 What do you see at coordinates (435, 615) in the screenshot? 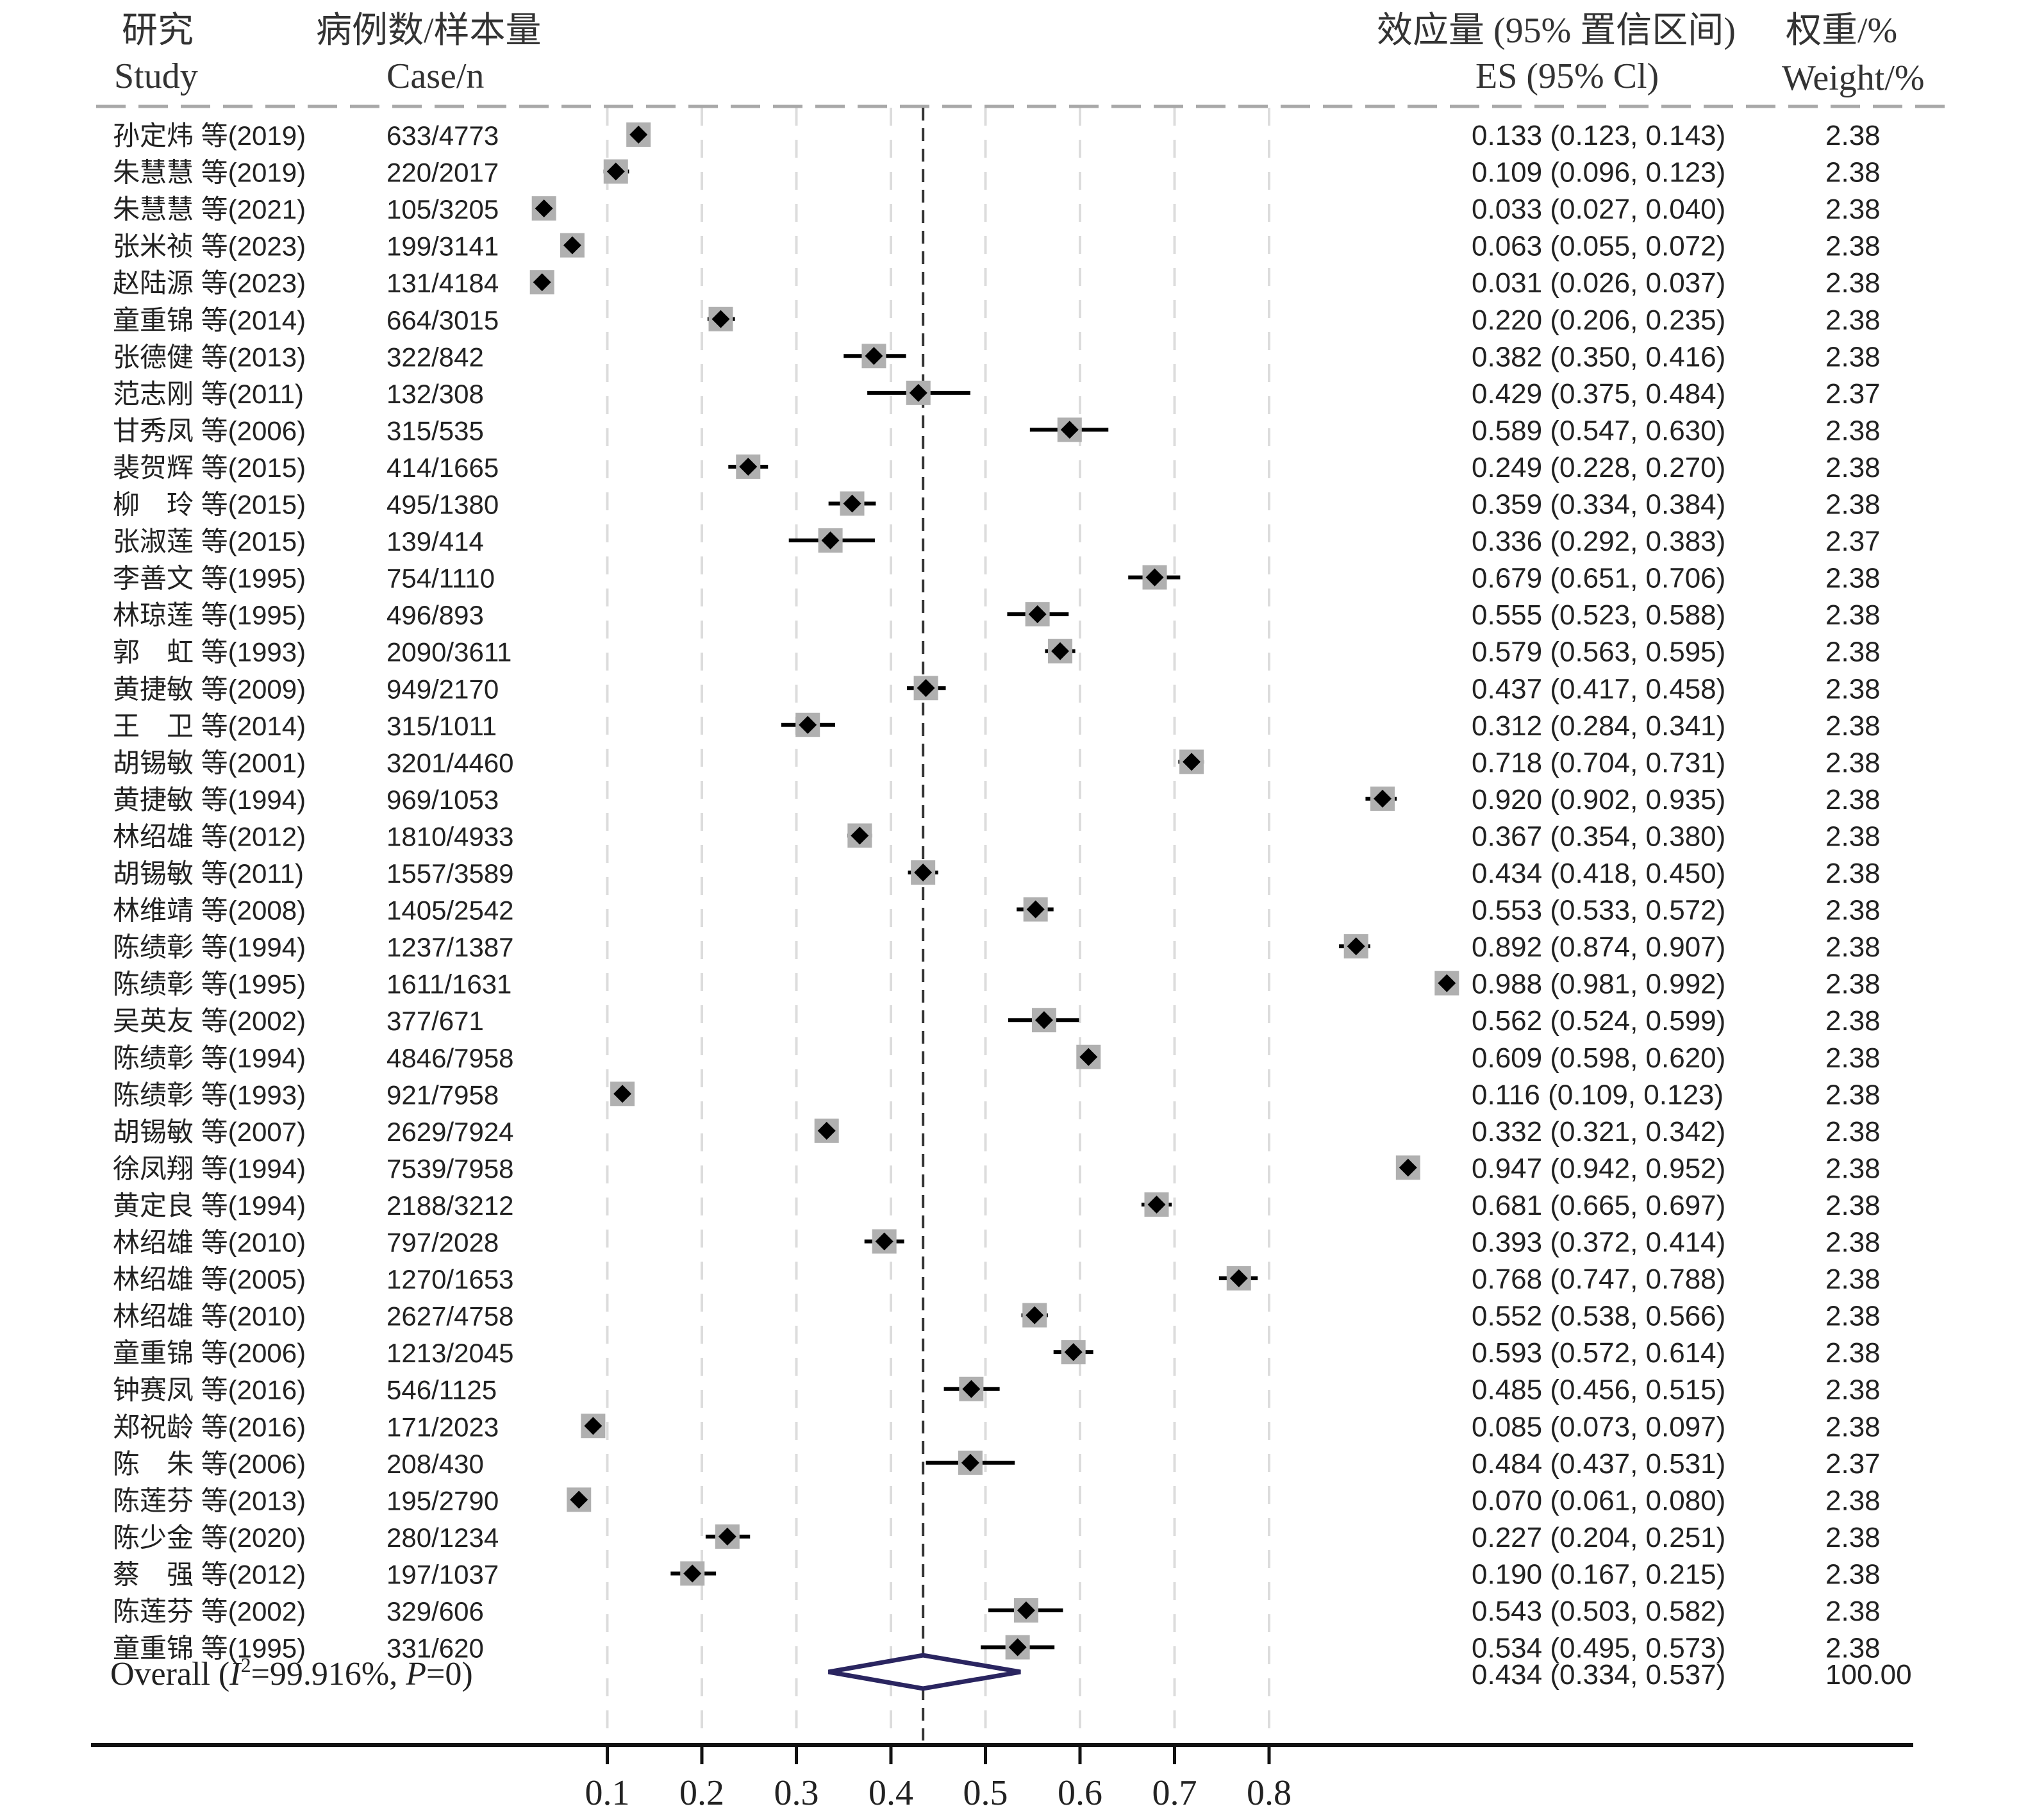
I see `case-n-value: 496/893` at bounding box center [435, 615].